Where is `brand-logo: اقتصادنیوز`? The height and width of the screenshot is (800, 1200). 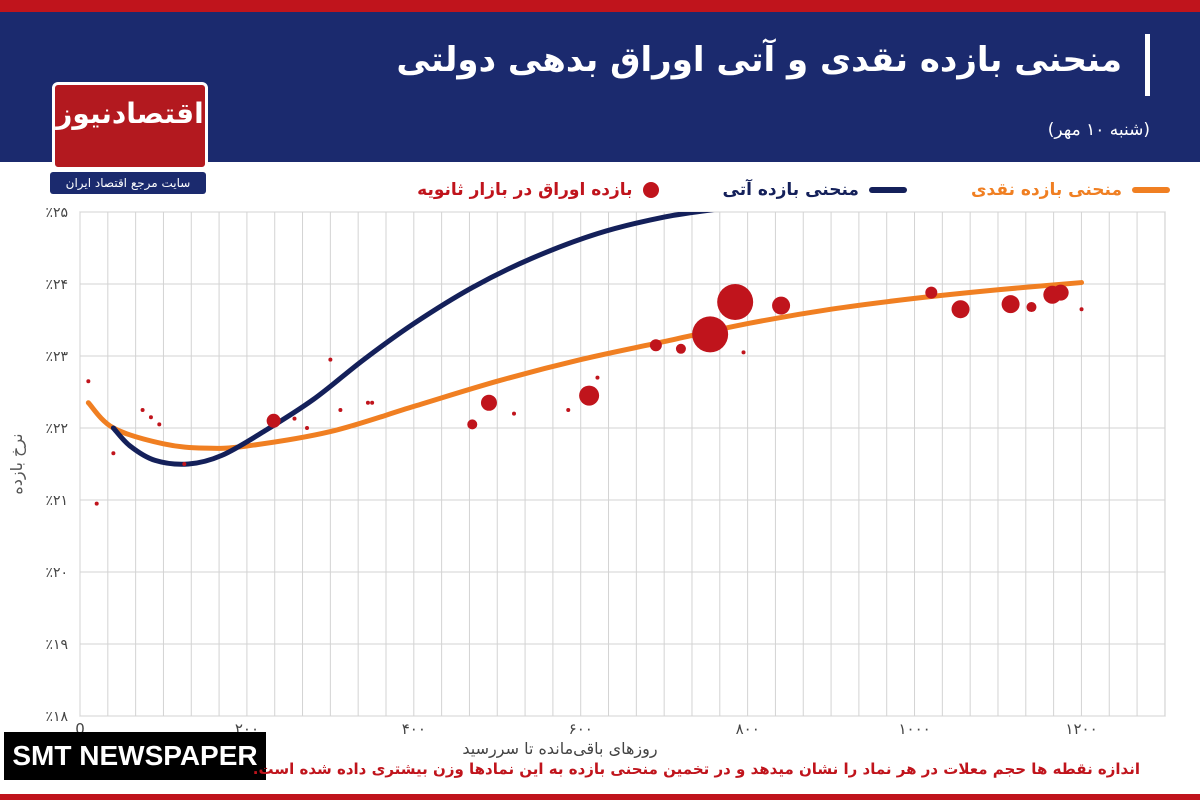 brand-logo: اقتصادنیوز is located at coordinates (130, 126).